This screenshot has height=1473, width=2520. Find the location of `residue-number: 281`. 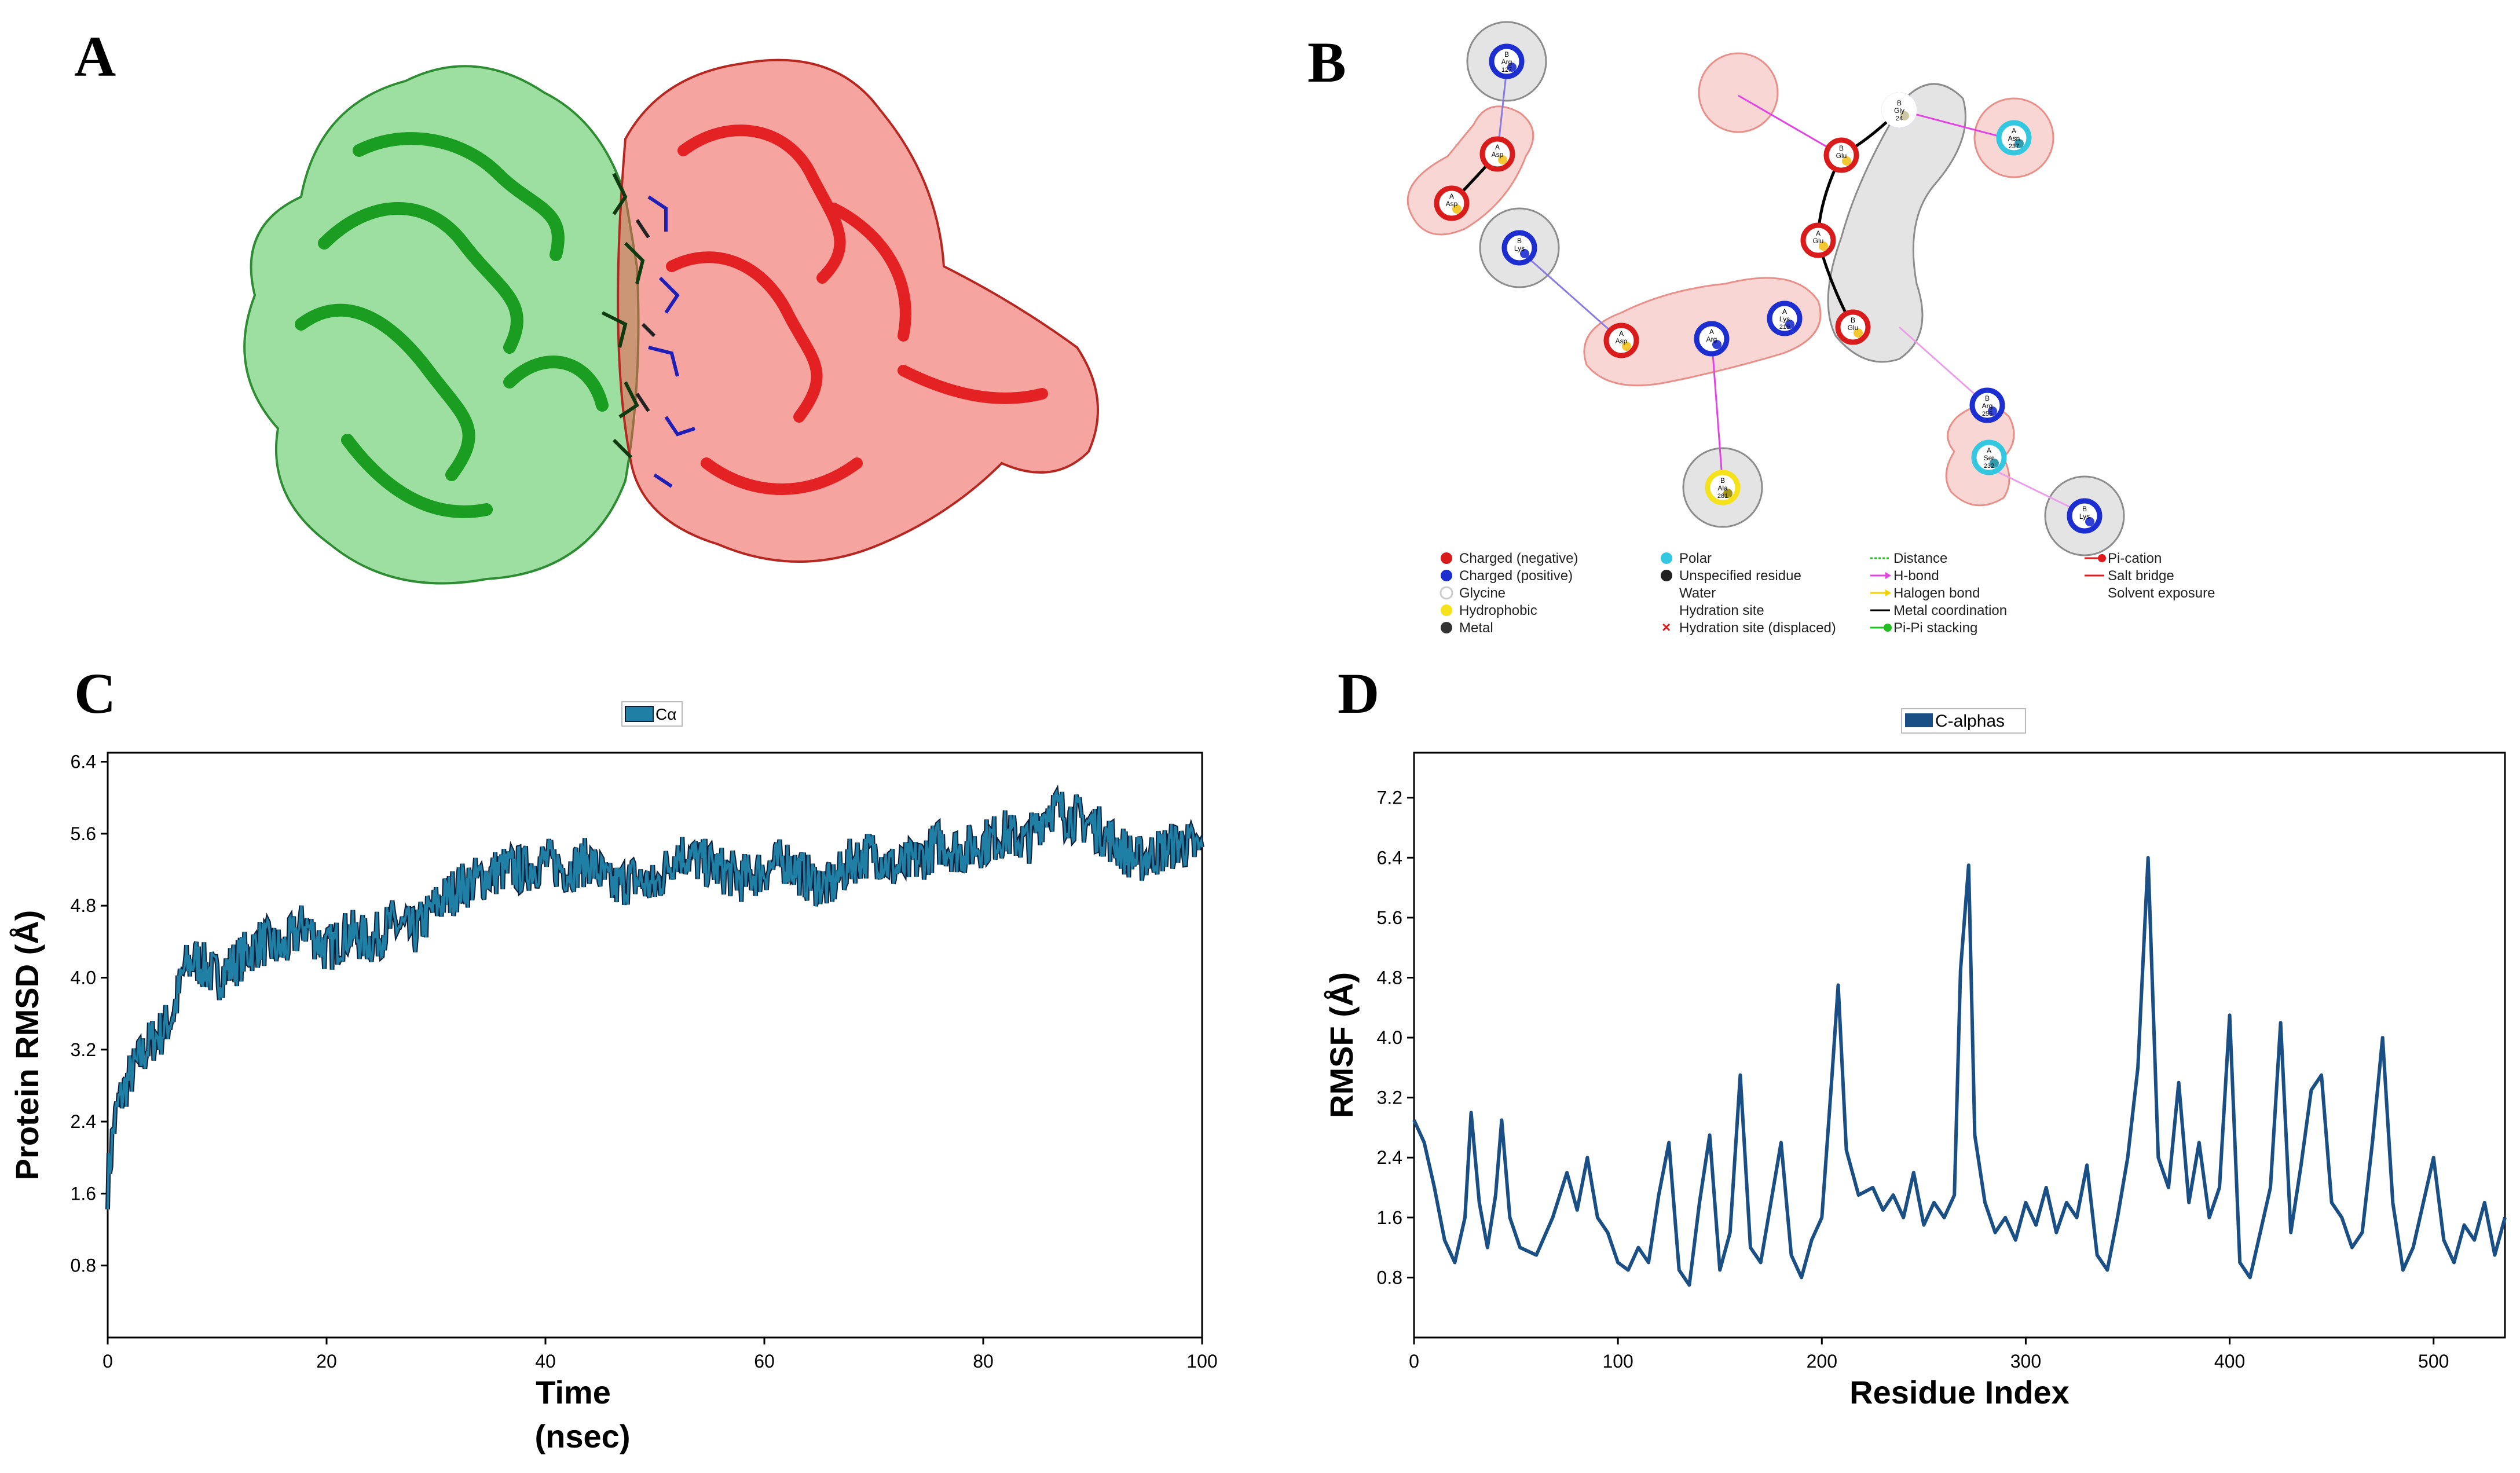

residue-number: 281 is located at coordinates (1723, 497).